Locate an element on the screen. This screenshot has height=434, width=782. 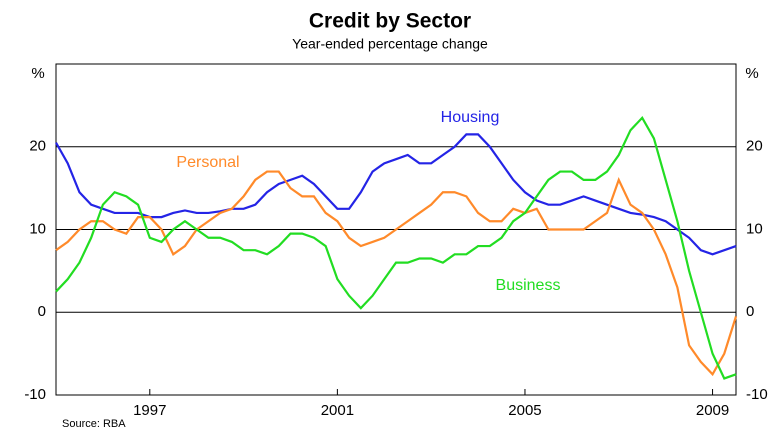
y-tick-label: -10 is located at coordinates (35, 394).